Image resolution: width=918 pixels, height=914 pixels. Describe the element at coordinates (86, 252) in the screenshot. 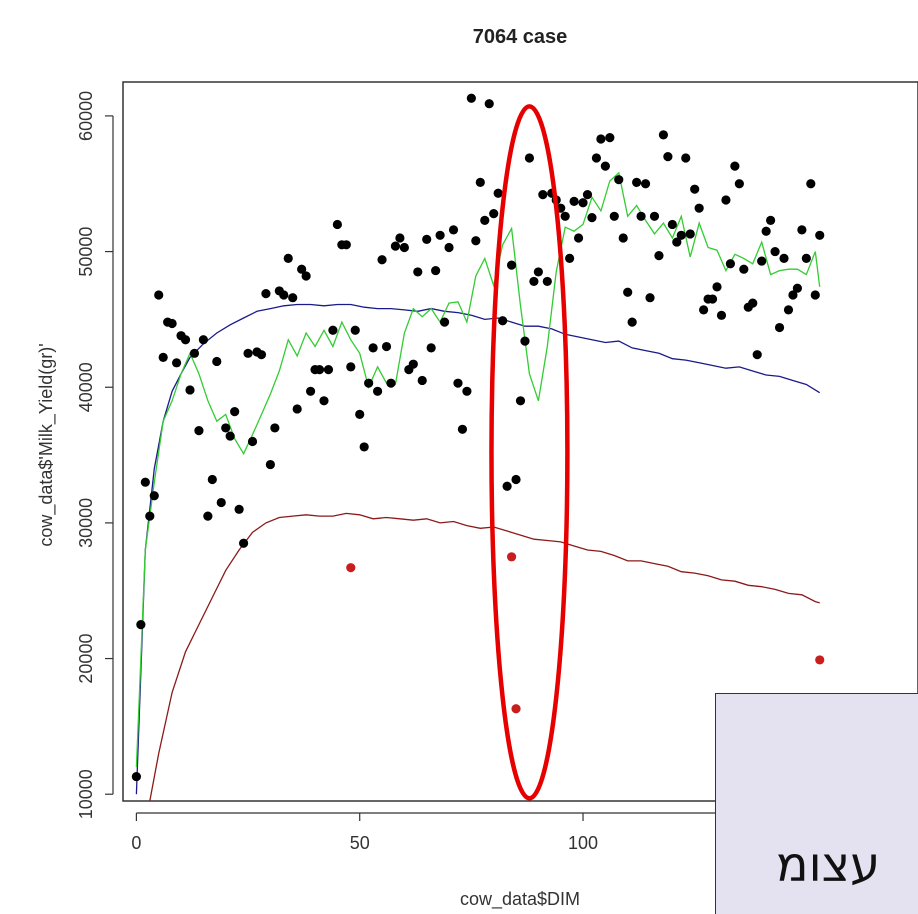

I see `y-tick-label: 50000` at that location.